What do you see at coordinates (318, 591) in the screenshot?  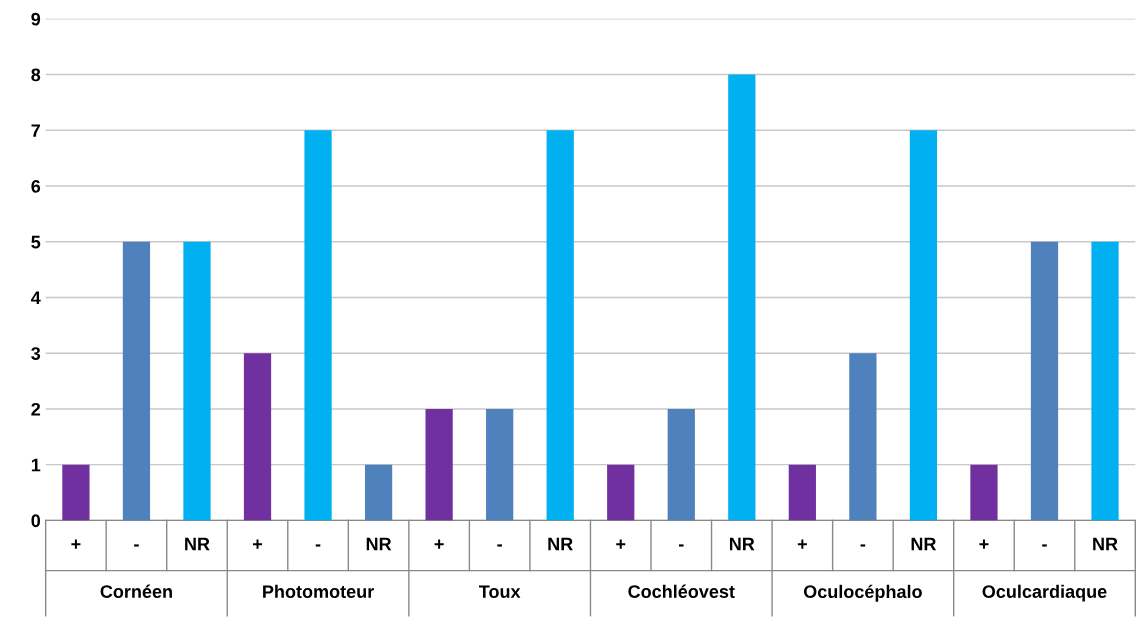 I see `text: Photomoteur` at bounding box center [318, 591].